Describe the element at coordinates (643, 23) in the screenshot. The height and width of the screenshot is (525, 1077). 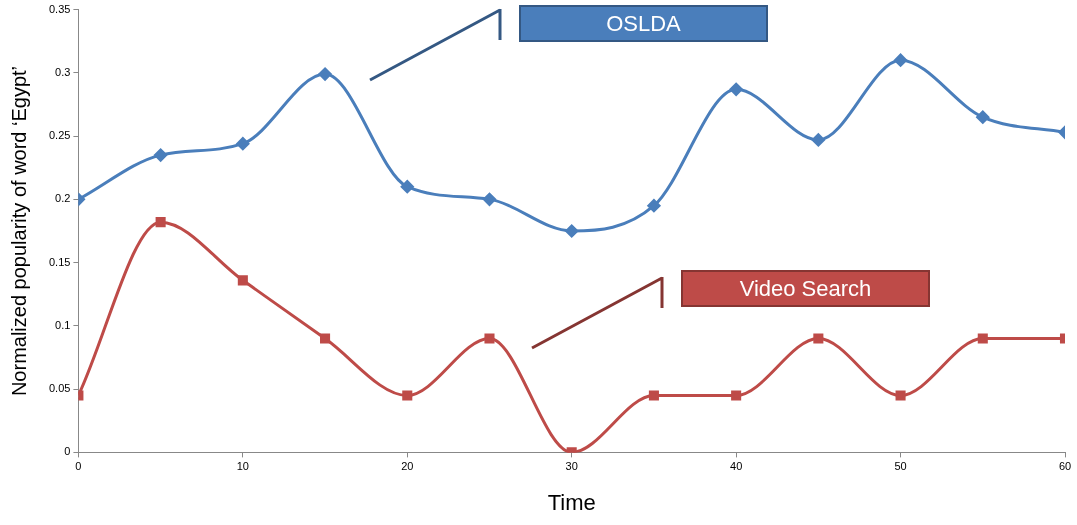
I see `callout-box: OSLDA` at that location.